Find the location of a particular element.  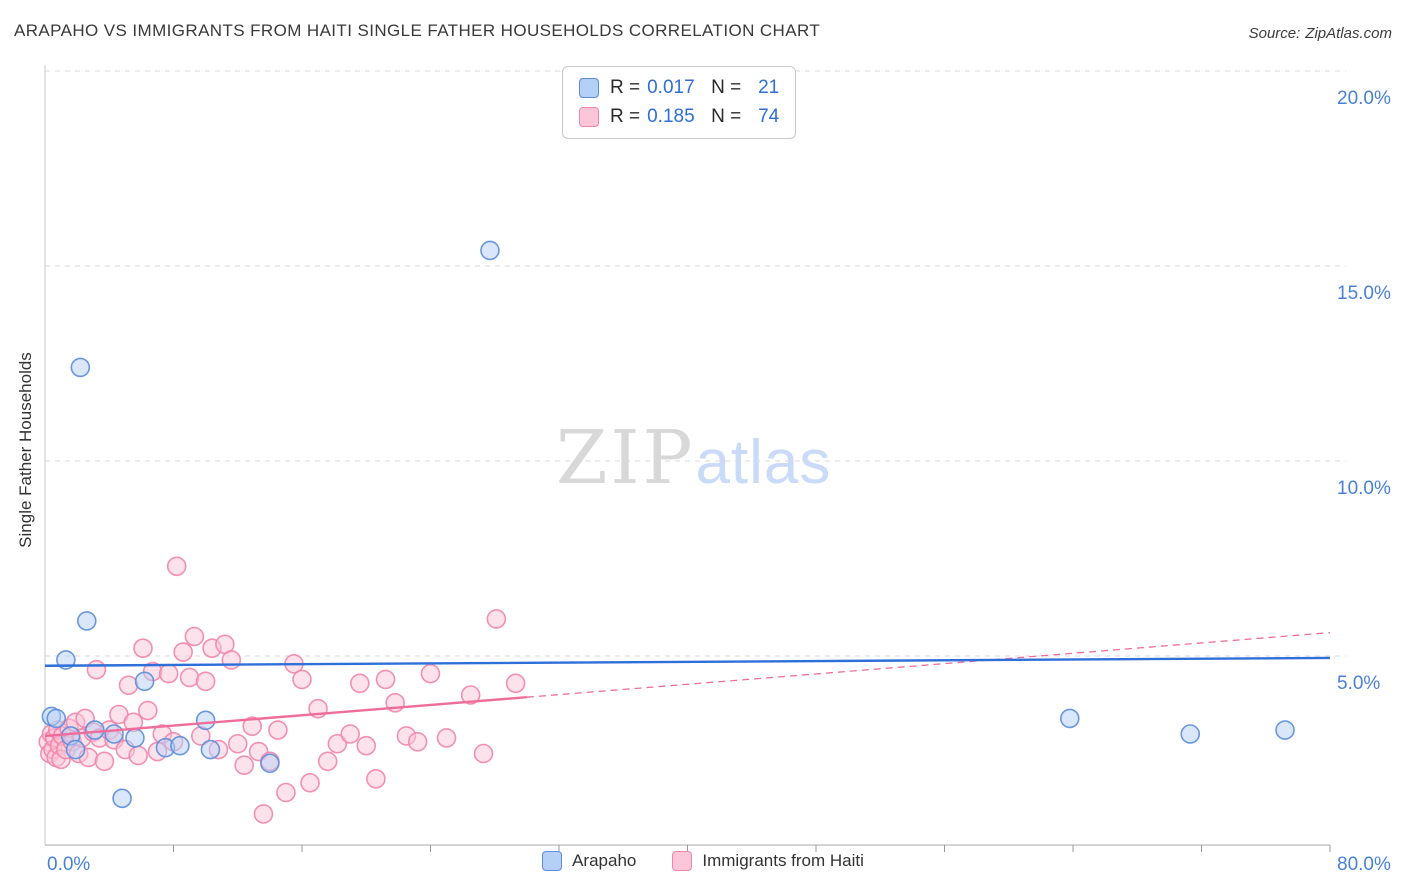

y-tick-label: 10.0% is located at coordinates (1364, 488).